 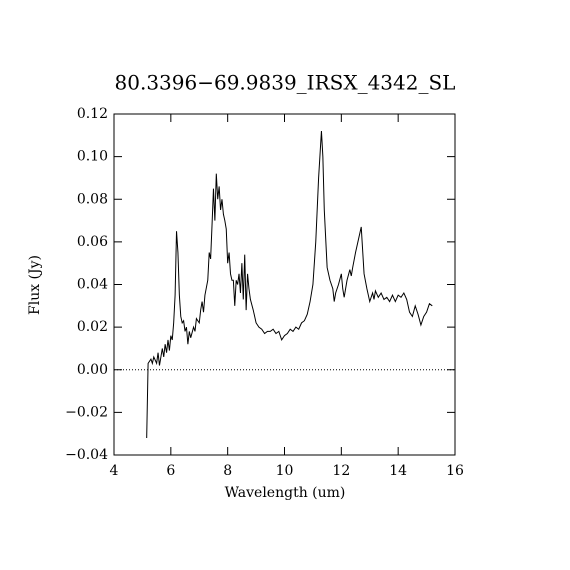 I want to click on x-tick-label: 4, so click(x=114, y=471).